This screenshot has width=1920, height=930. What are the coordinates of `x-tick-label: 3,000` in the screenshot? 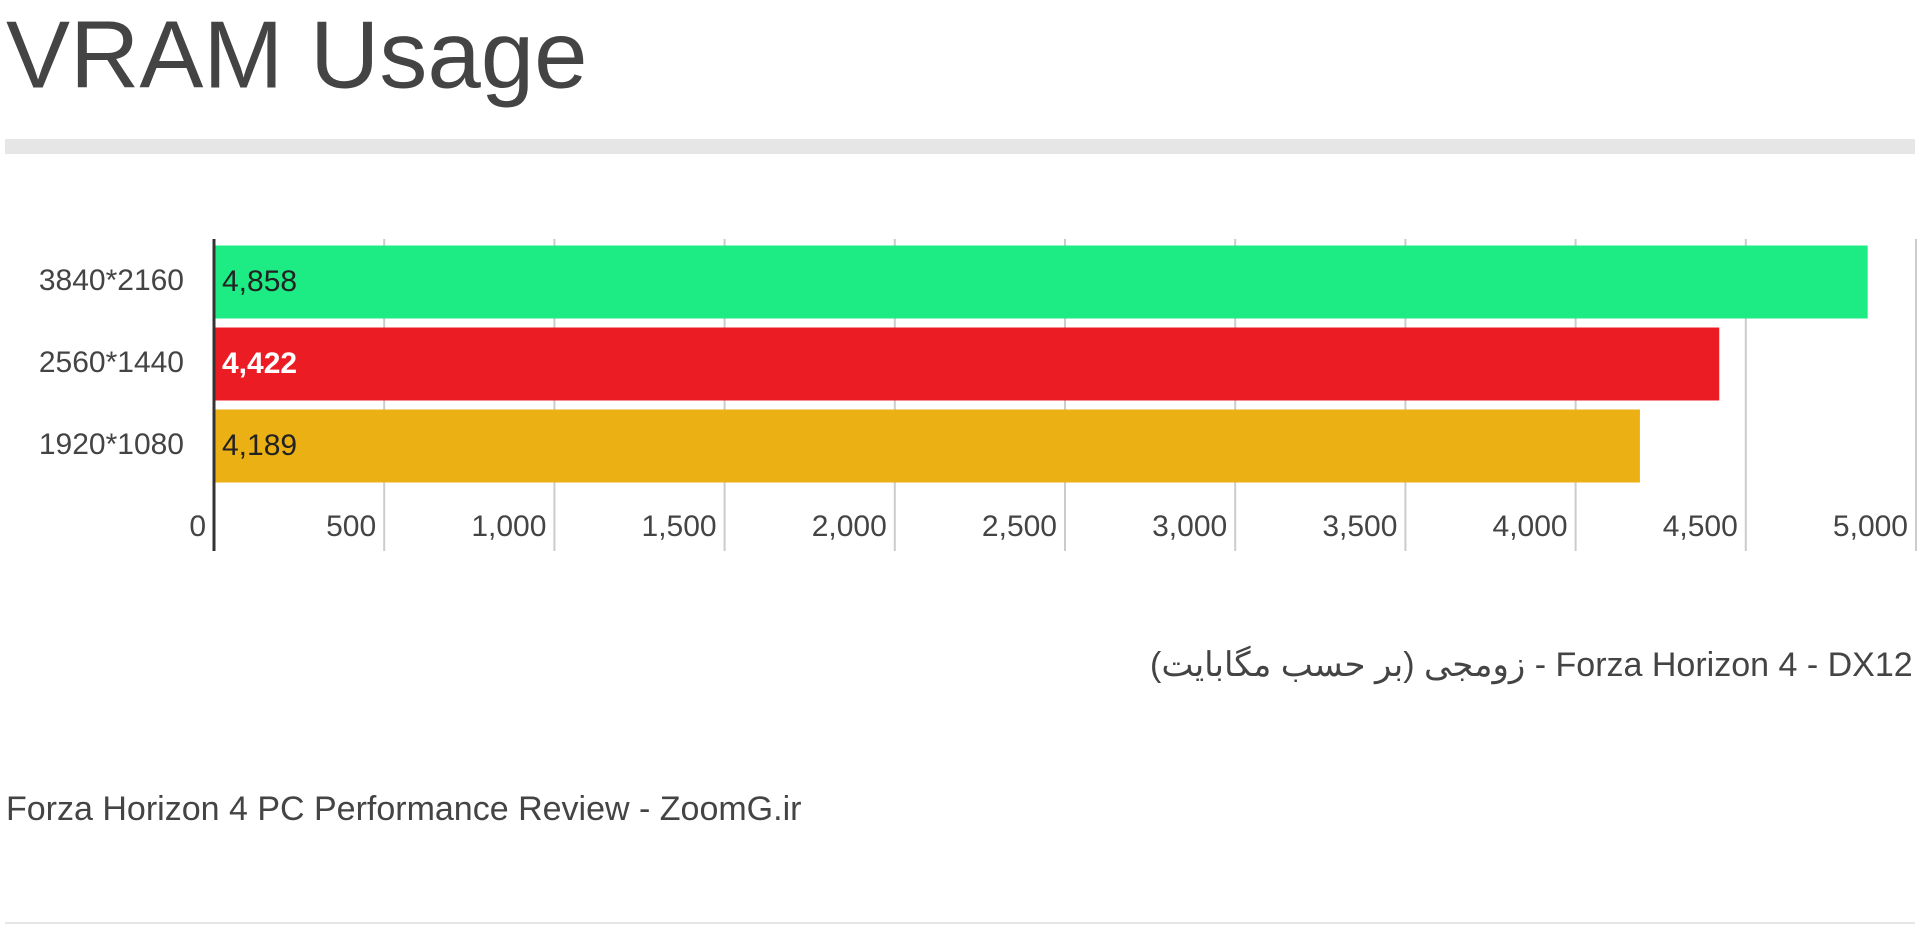 It's located at (1189, 526).